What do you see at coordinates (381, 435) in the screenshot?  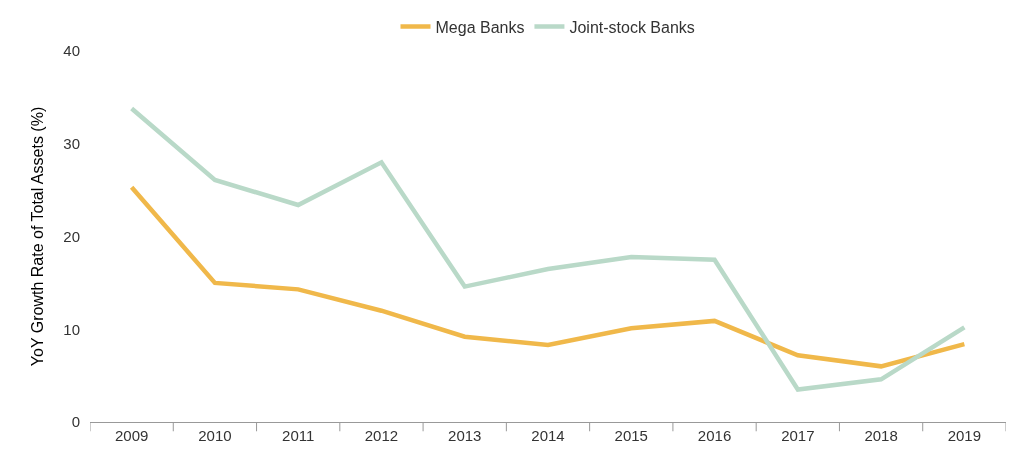 I see `x-tick-label: 2012` at bounding box center [381, 435].